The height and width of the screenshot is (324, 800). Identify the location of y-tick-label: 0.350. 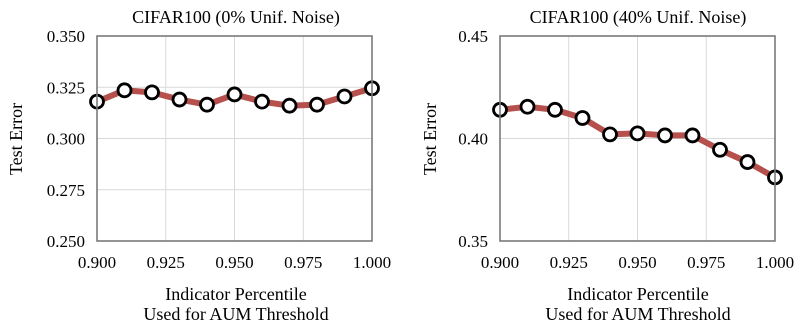
(66, 36).